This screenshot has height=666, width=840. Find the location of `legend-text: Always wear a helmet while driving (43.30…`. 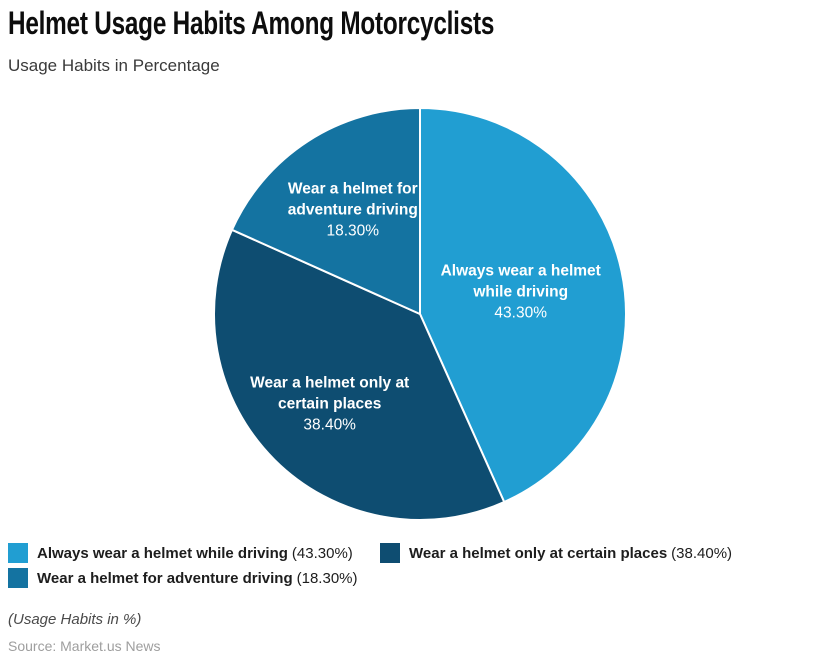

legend-text: Always wear a helmet while driving (43.30… is located at coordinates (195, 553).